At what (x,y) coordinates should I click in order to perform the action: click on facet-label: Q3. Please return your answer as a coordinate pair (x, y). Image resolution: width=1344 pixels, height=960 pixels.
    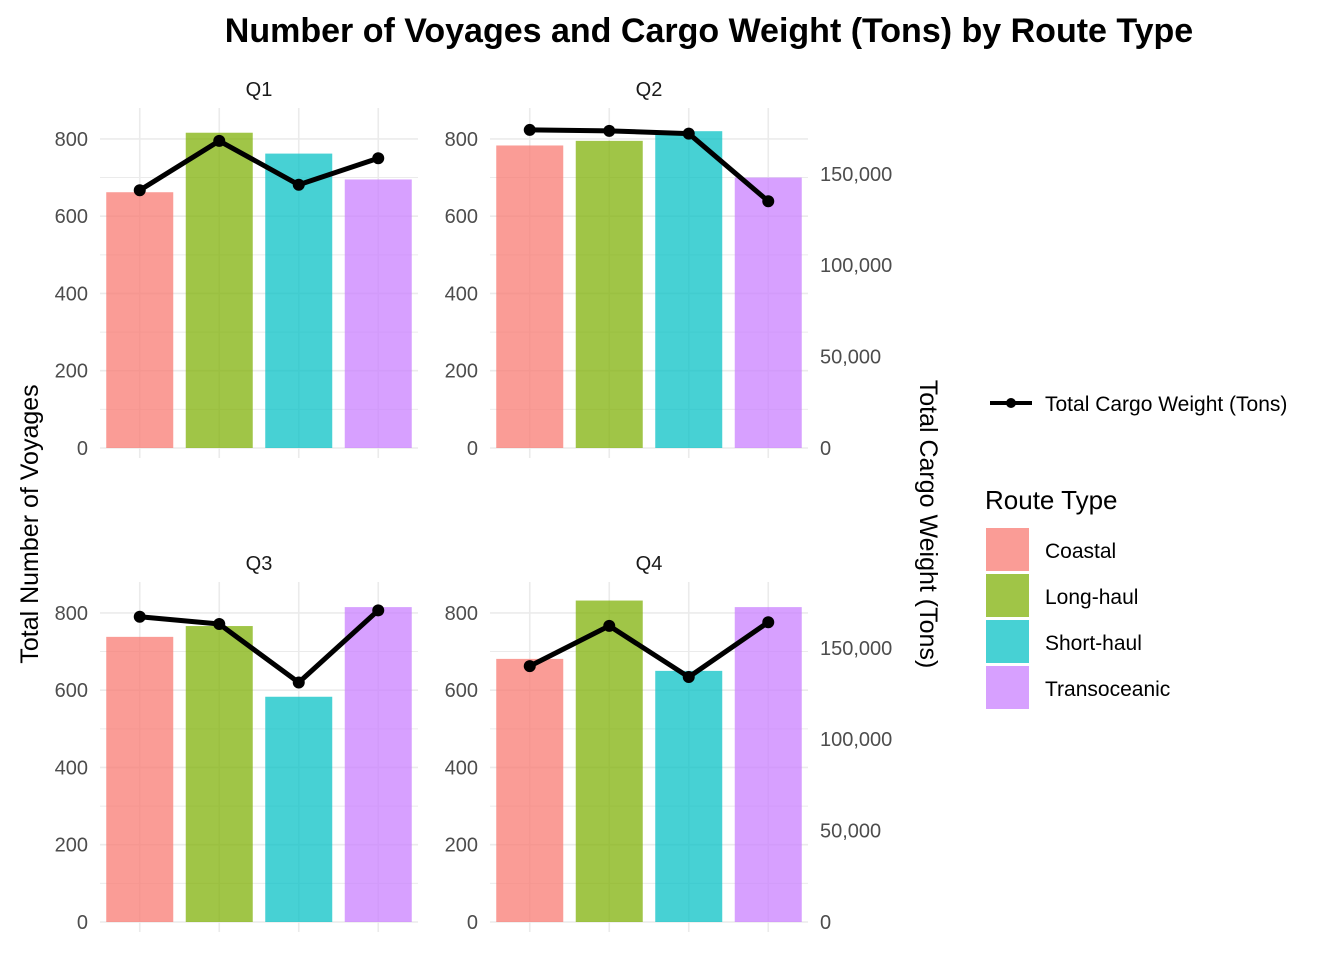
    Looking at the image, I should click on (259, 564).